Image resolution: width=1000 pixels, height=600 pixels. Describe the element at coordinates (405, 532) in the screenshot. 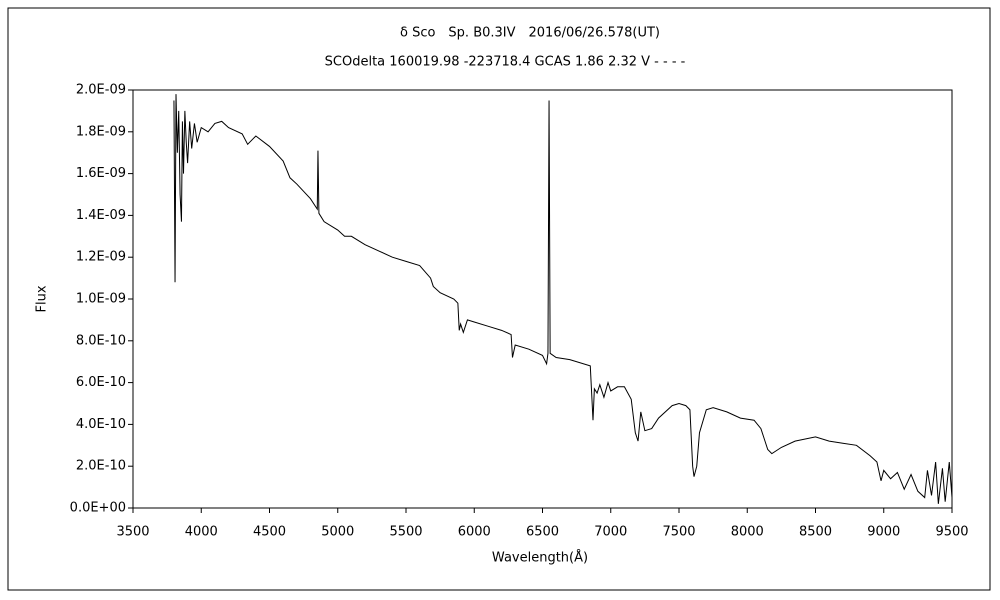

I see `x-tick-label: 5500` at that location.